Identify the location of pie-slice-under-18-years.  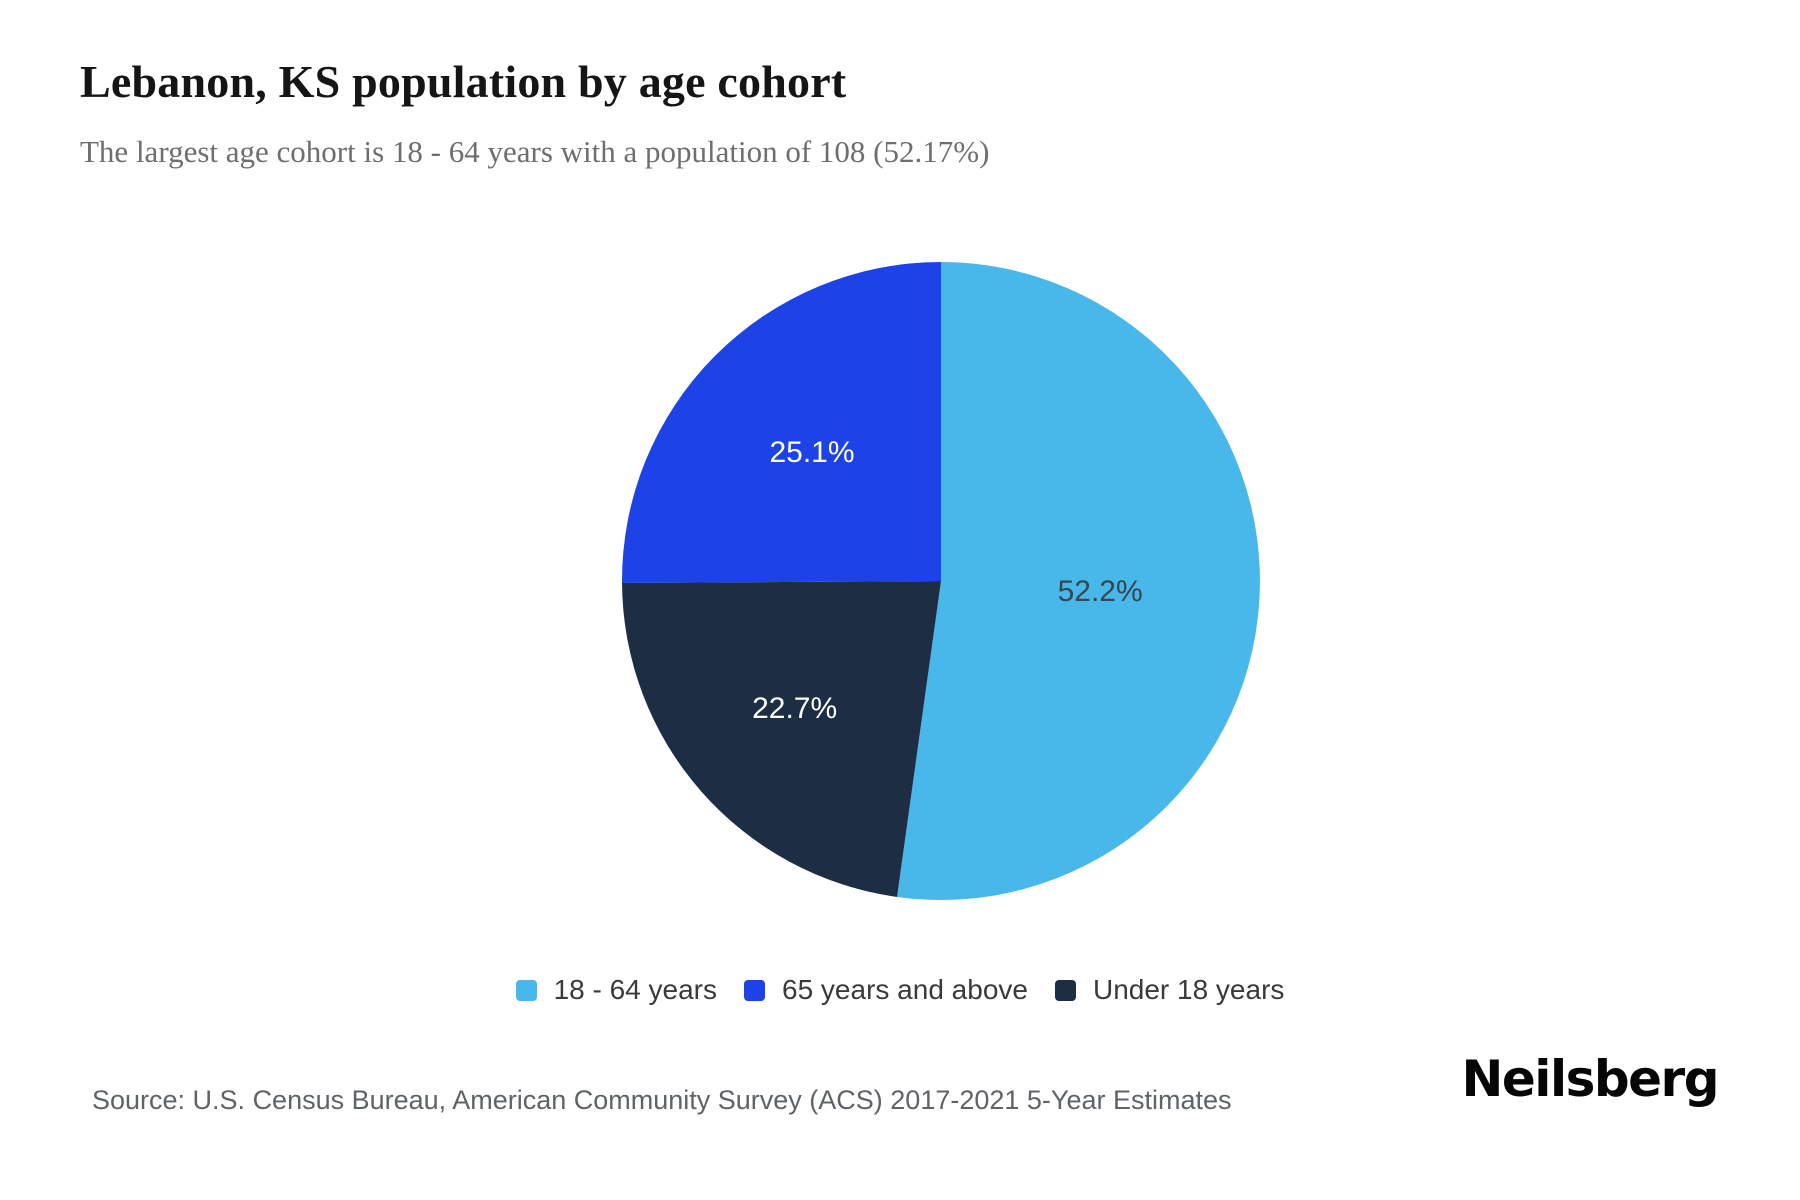
(781, 739).